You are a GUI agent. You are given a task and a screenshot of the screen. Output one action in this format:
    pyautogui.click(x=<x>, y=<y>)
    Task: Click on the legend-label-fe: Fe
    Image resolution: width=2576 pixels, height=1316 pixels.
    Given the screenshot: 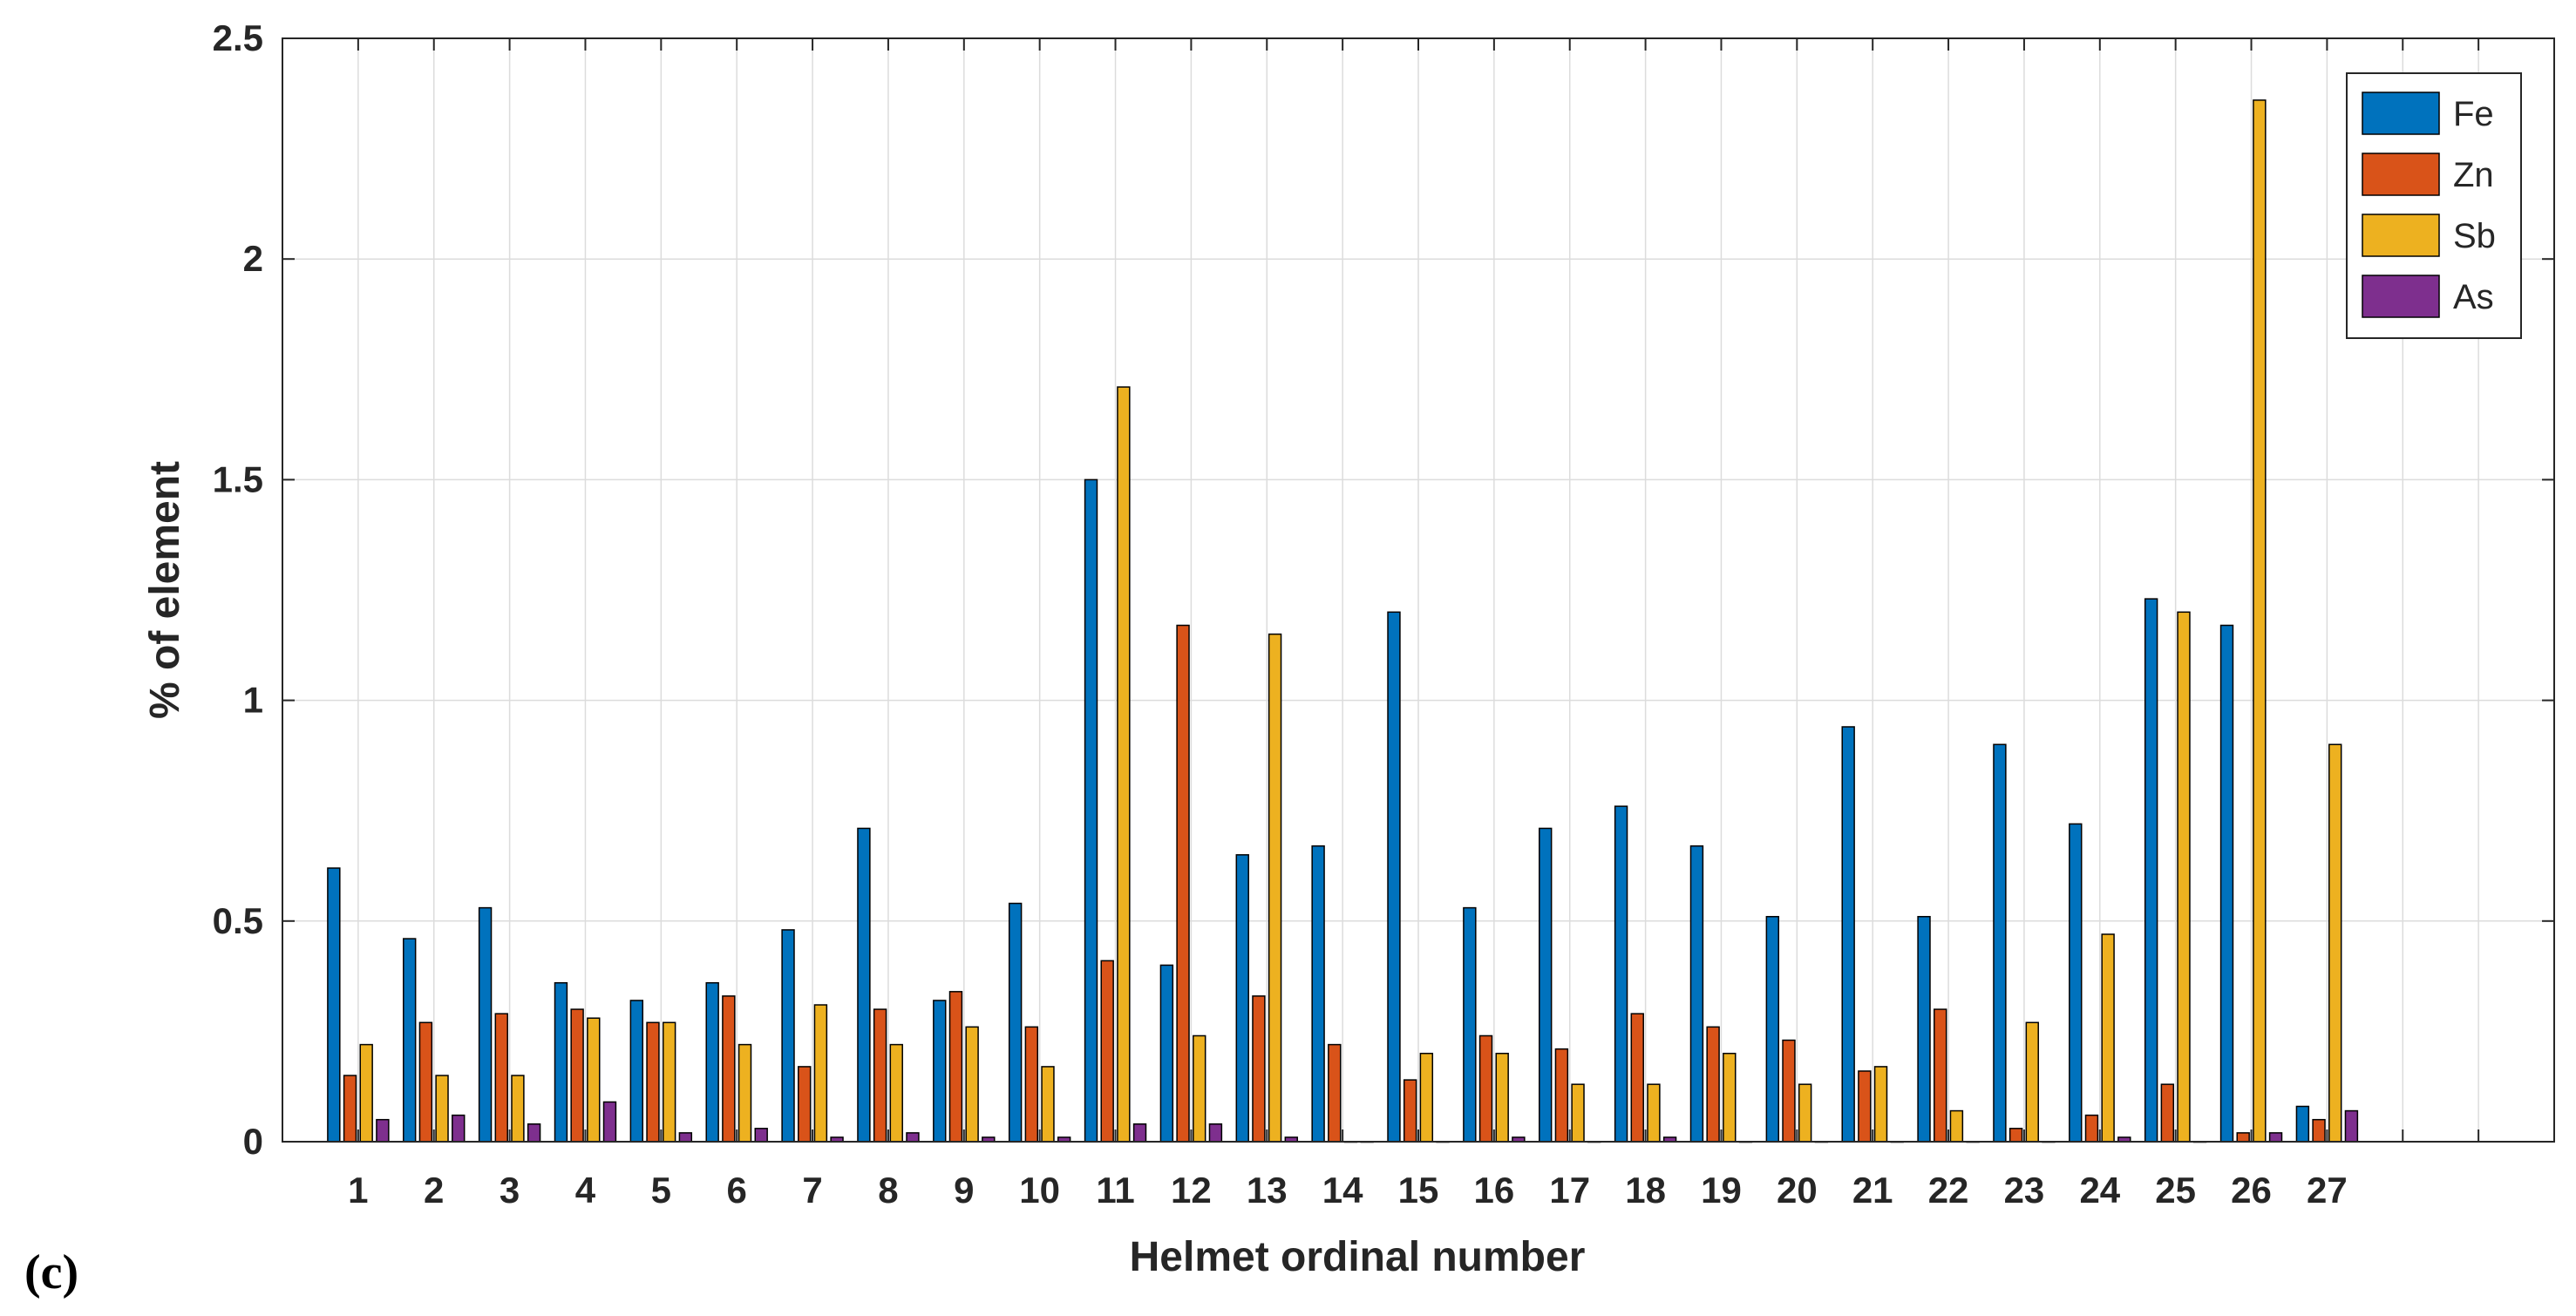 What is the action you would take?
    pyautogui.click(x=2473, y=114)
    